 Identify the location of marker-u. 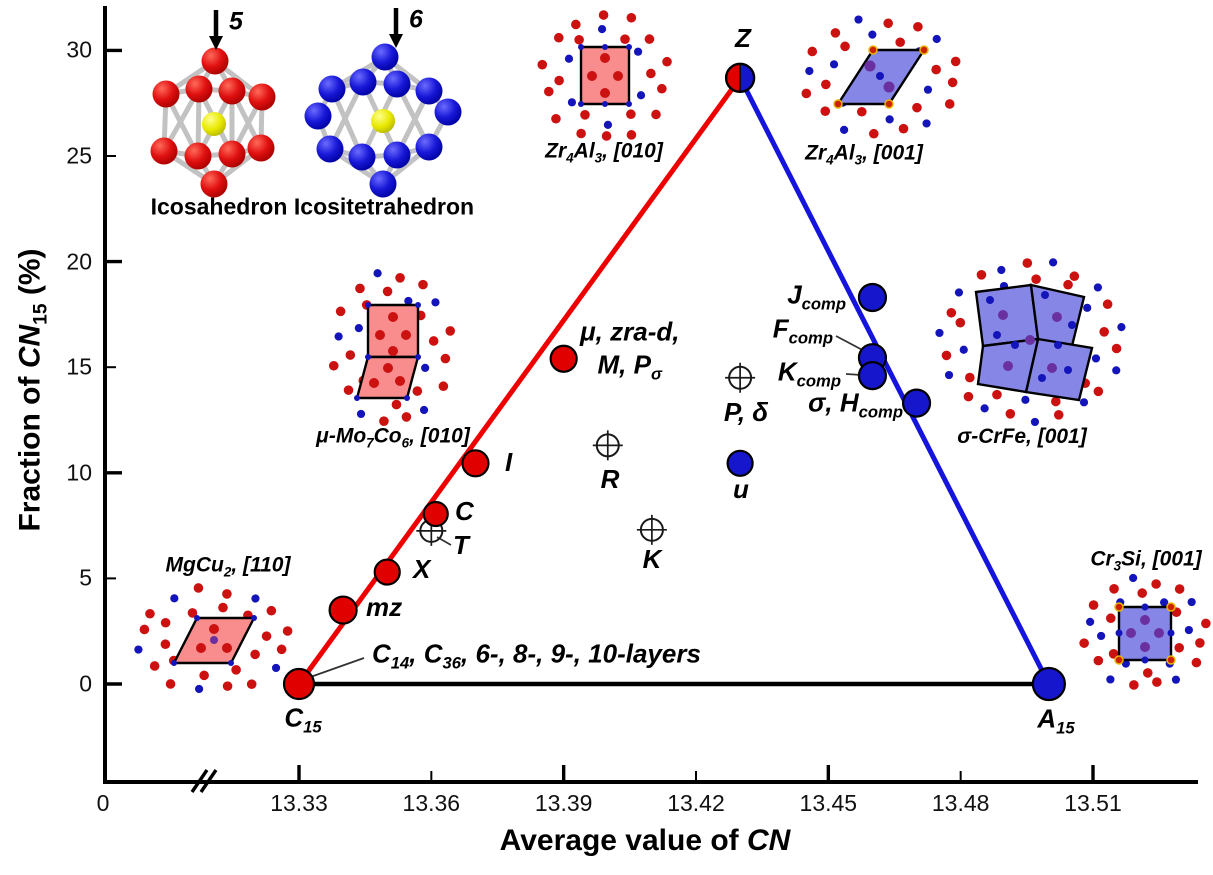
(740, 463).